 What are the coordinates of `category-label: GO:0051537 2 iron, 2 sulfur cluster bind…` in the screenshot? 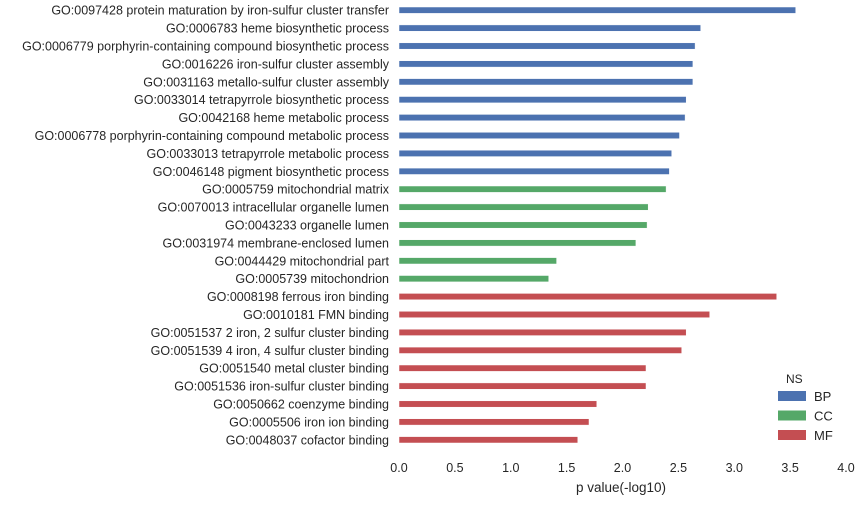 It's located at (270, 333).